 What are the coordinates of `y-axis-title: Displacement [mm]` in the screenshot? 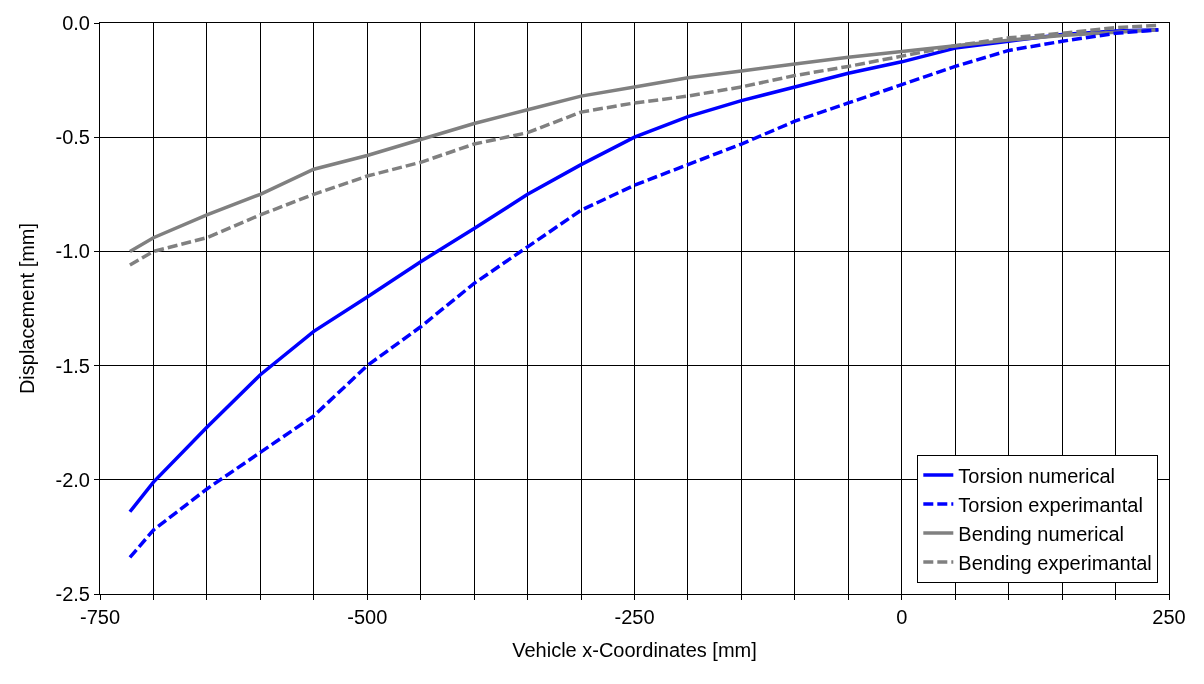 It's located at (27, 308).